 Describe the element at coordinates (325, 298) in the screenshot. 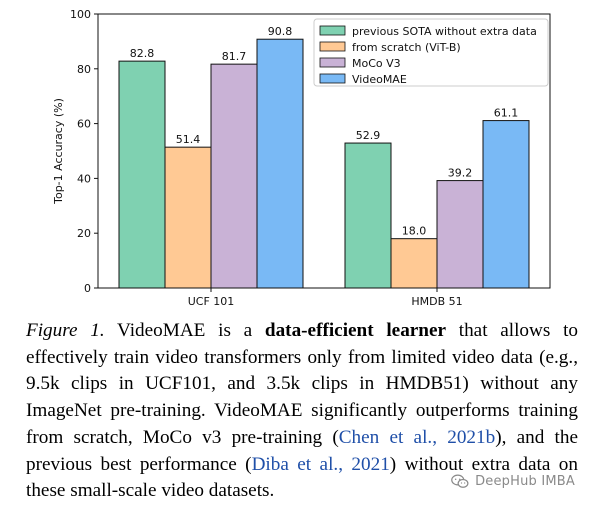

I see `x-axis: UCF 101 HMDB 51` at that location.